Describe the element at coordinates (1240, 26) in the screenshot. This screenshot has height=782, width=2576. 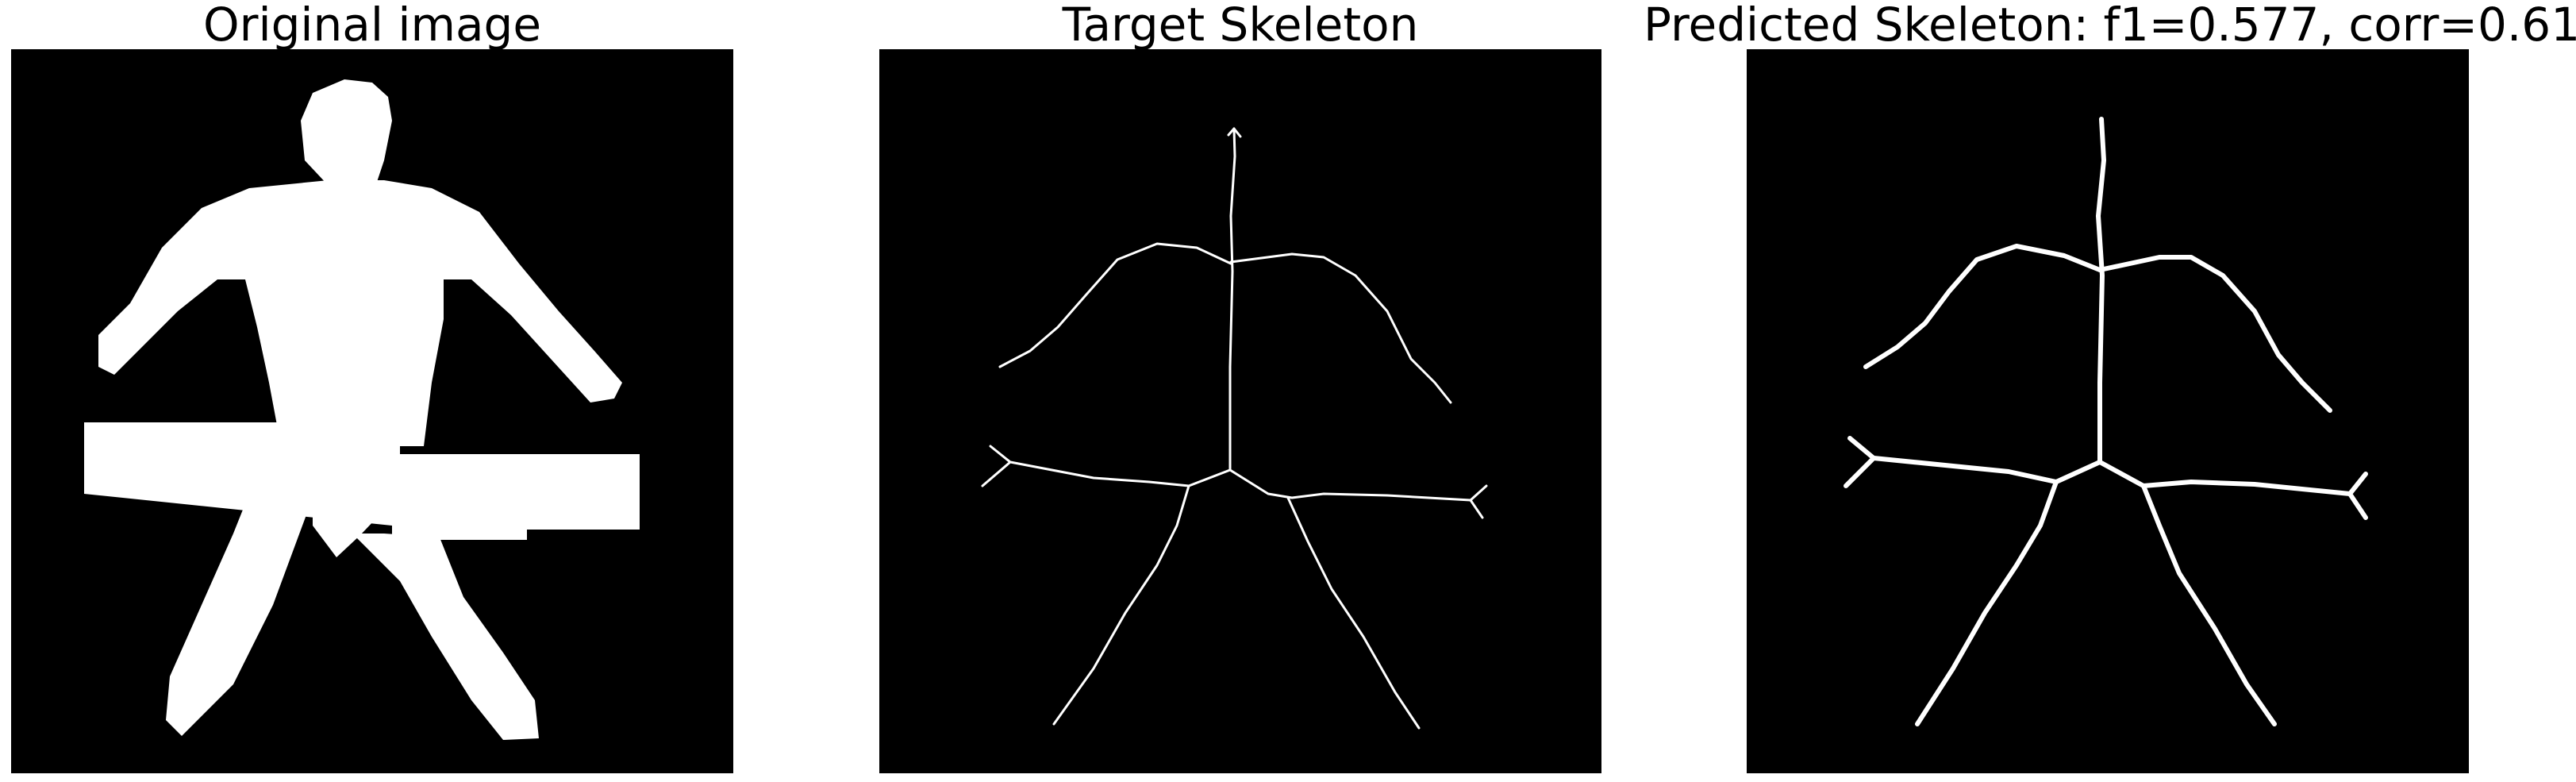
I see `panel-title-target: Target Skeleton` at that location.